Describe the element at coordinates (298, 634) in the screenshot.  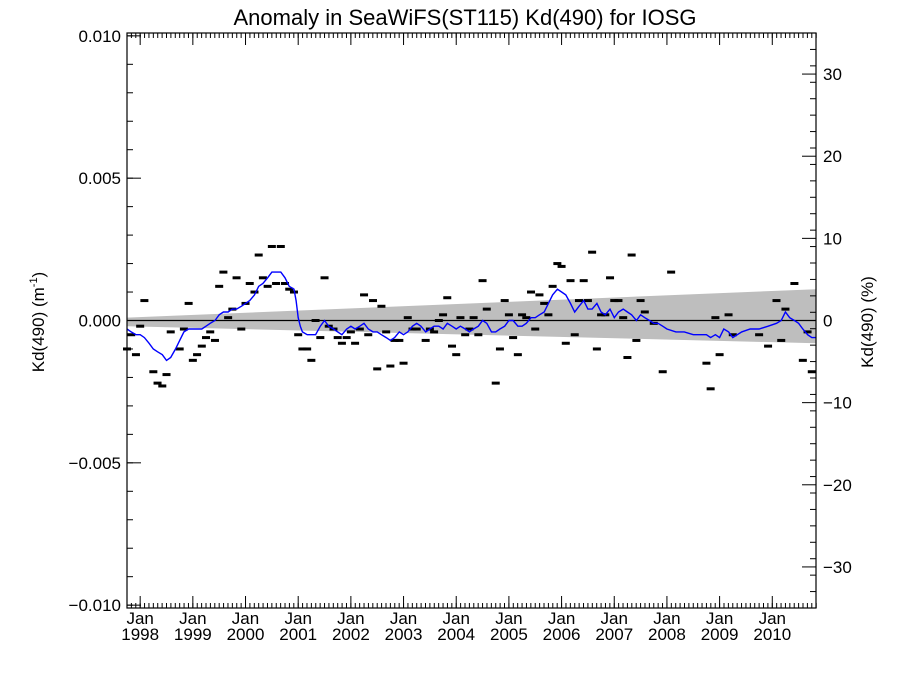
I see `x-tick-year: 2001` at that location.